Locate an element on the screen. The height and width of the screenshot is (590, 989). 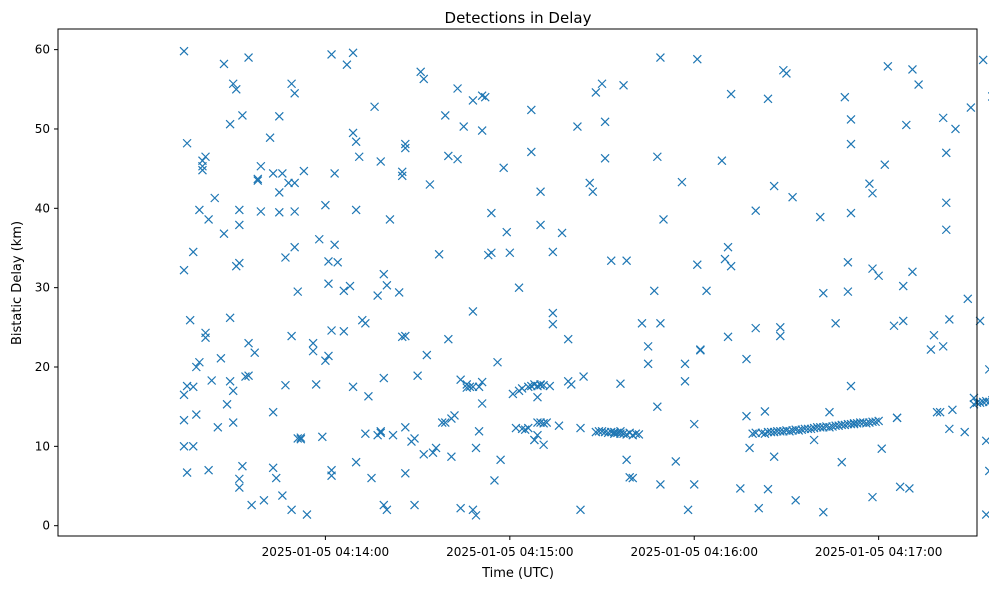
y-tick-label: 10 is located at coordinates (42, 446).